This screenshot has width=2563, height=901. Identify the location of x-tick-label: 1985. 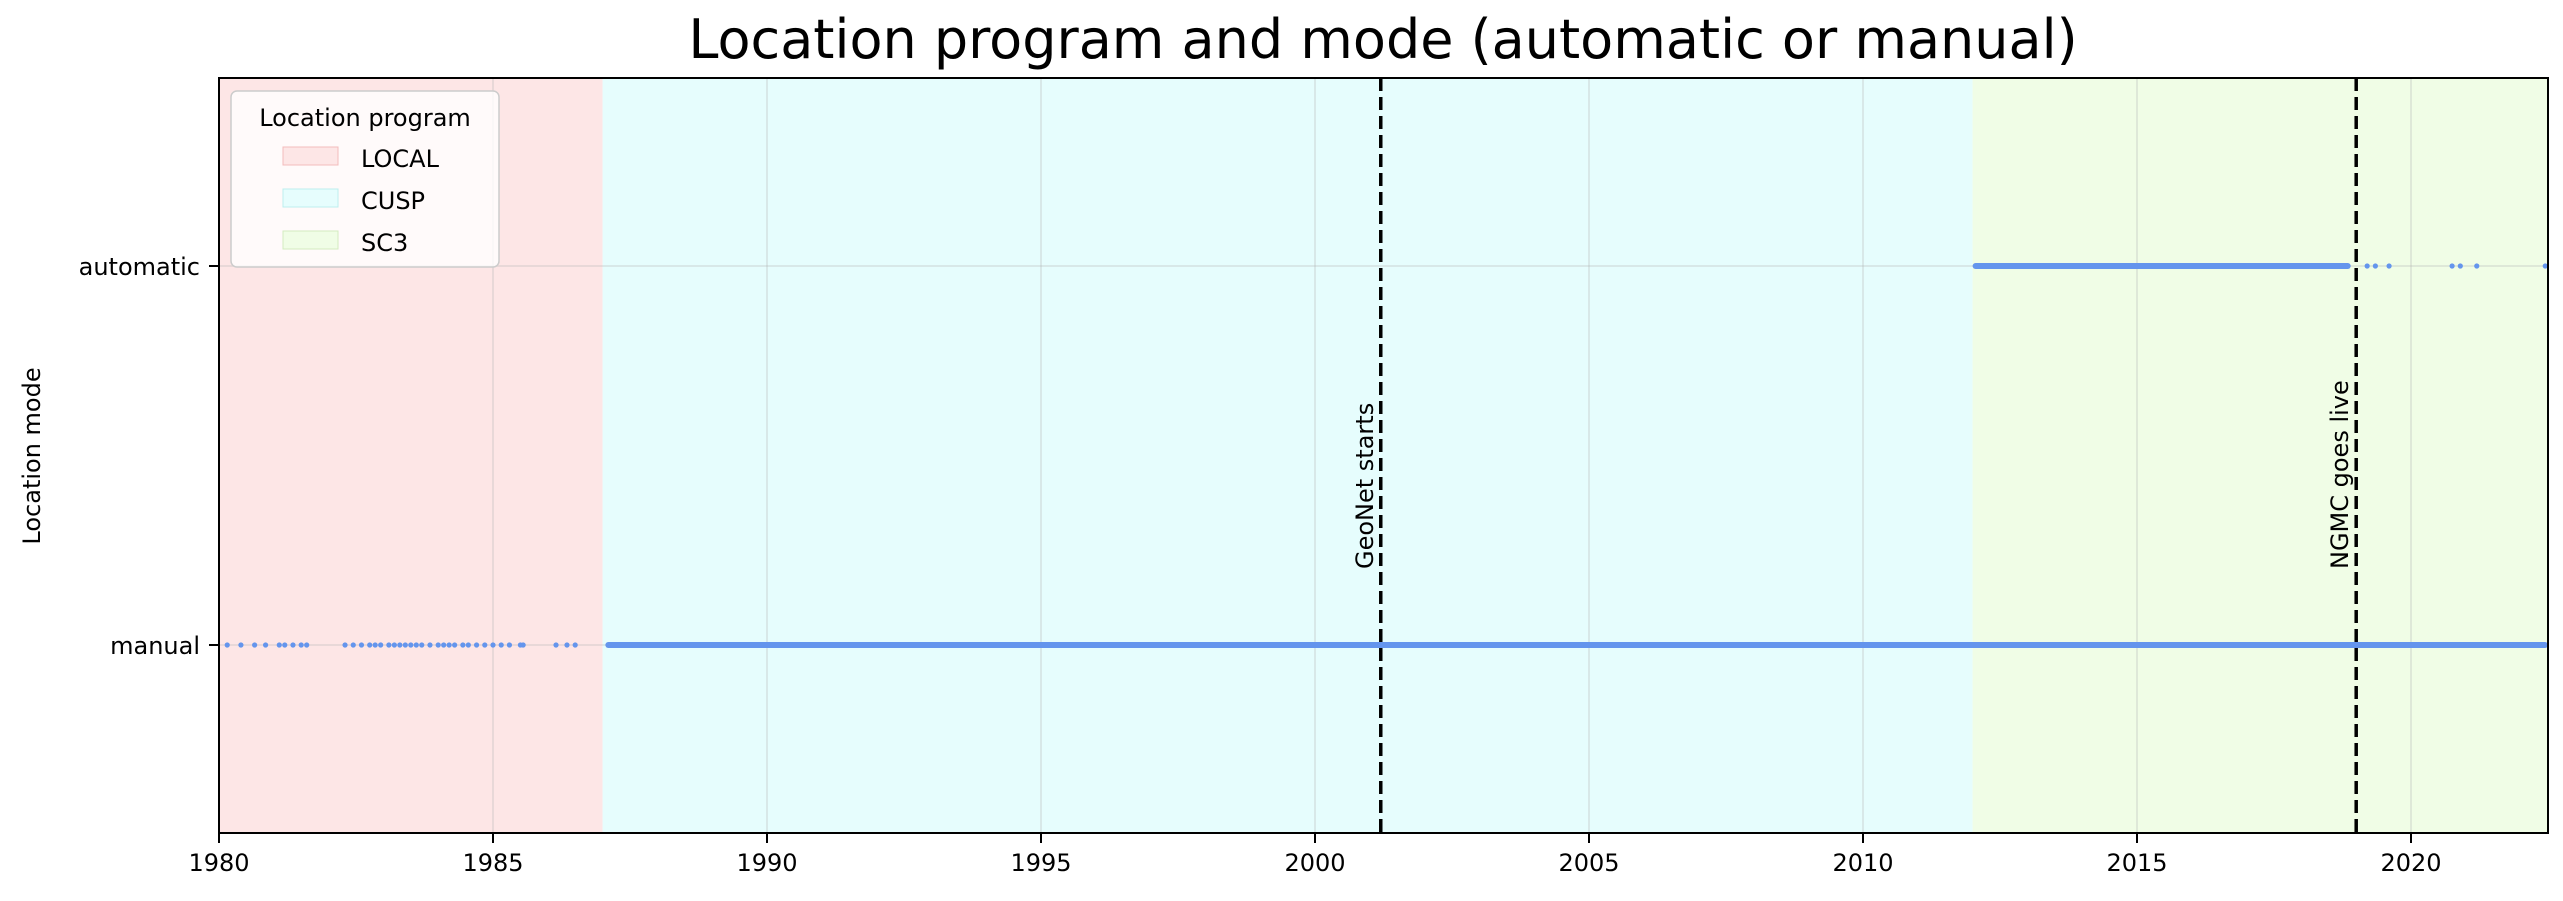
(492, 863).